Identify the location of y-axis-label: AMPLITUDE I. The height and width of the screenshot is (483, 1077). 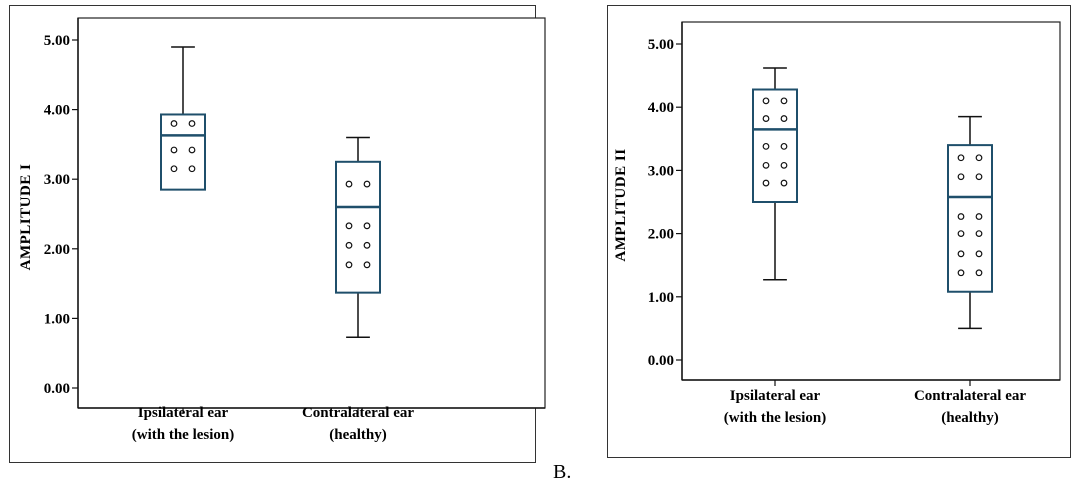
(26, 217).